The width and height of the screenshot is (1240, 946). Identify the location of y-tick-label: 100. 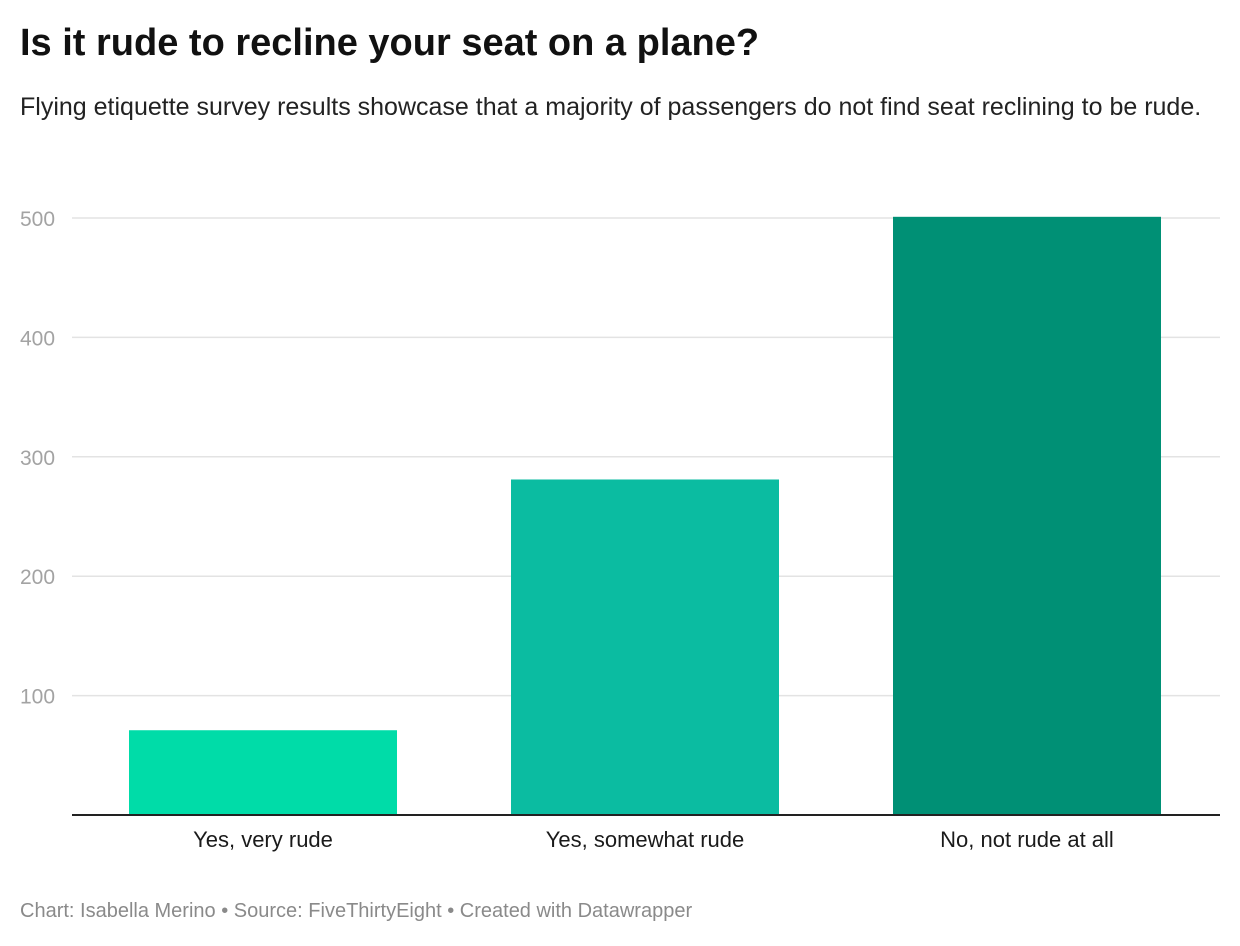
(37, 697).